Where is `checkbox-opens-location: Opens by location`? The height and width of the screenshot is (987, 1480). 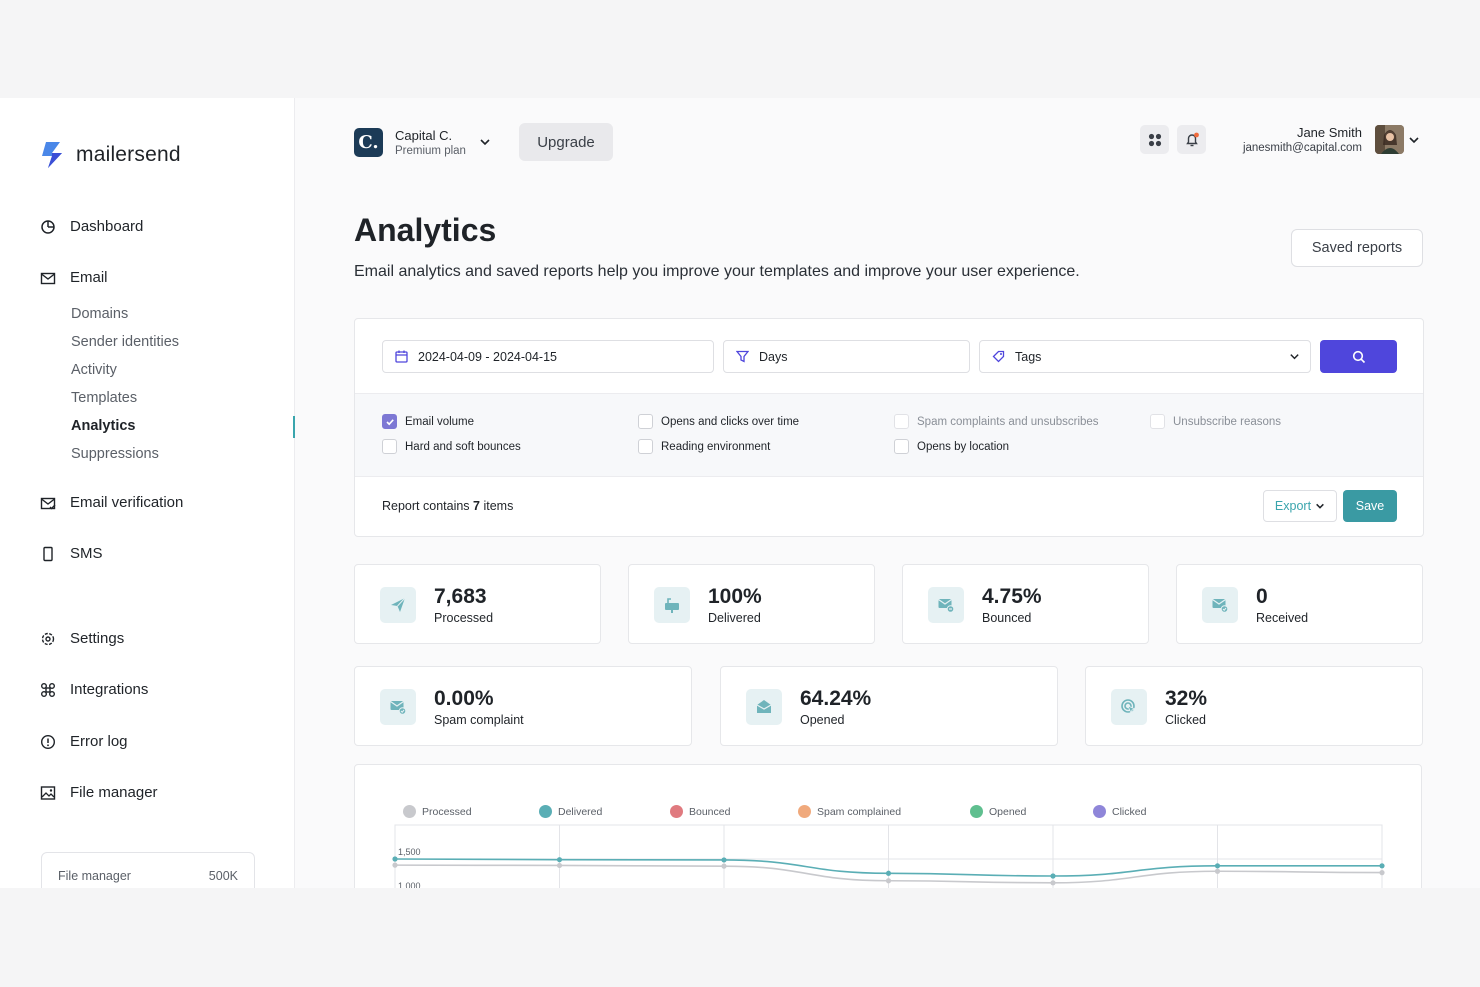 checkbox-opens-location: Opens by location is located at coordinates (951, 446).